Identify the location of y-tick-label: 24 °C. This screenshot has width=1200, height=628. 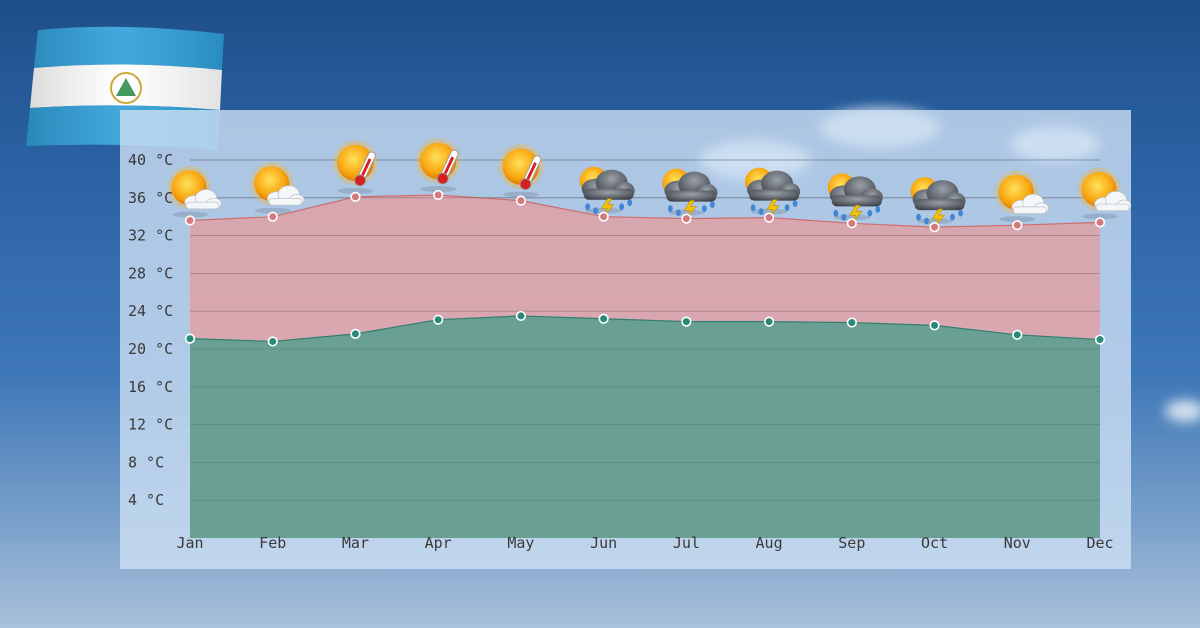
(150, 311).